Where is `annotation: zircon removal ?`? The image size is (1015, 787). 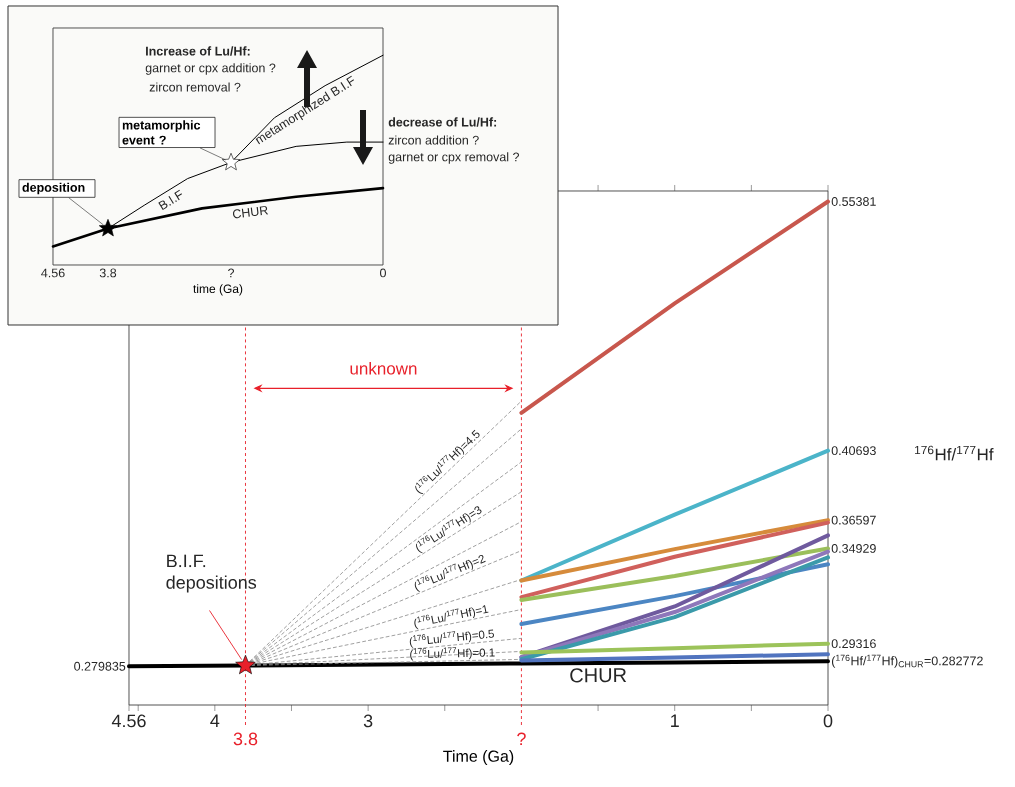
annotation: zircon removal ? is located at coordinates (195, 87).